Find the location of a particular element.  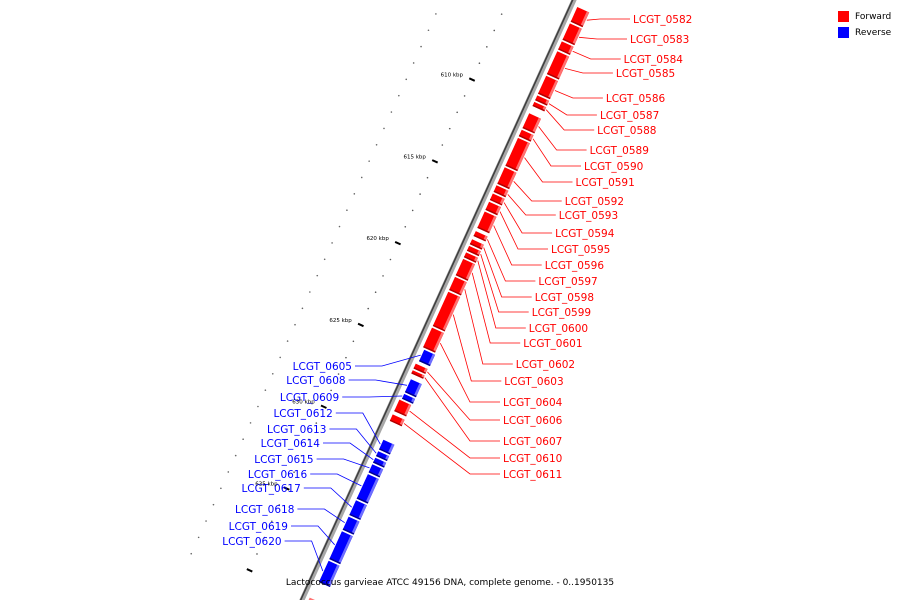

gene-label: LCGT_0595 is located at coordinates (580, 250).